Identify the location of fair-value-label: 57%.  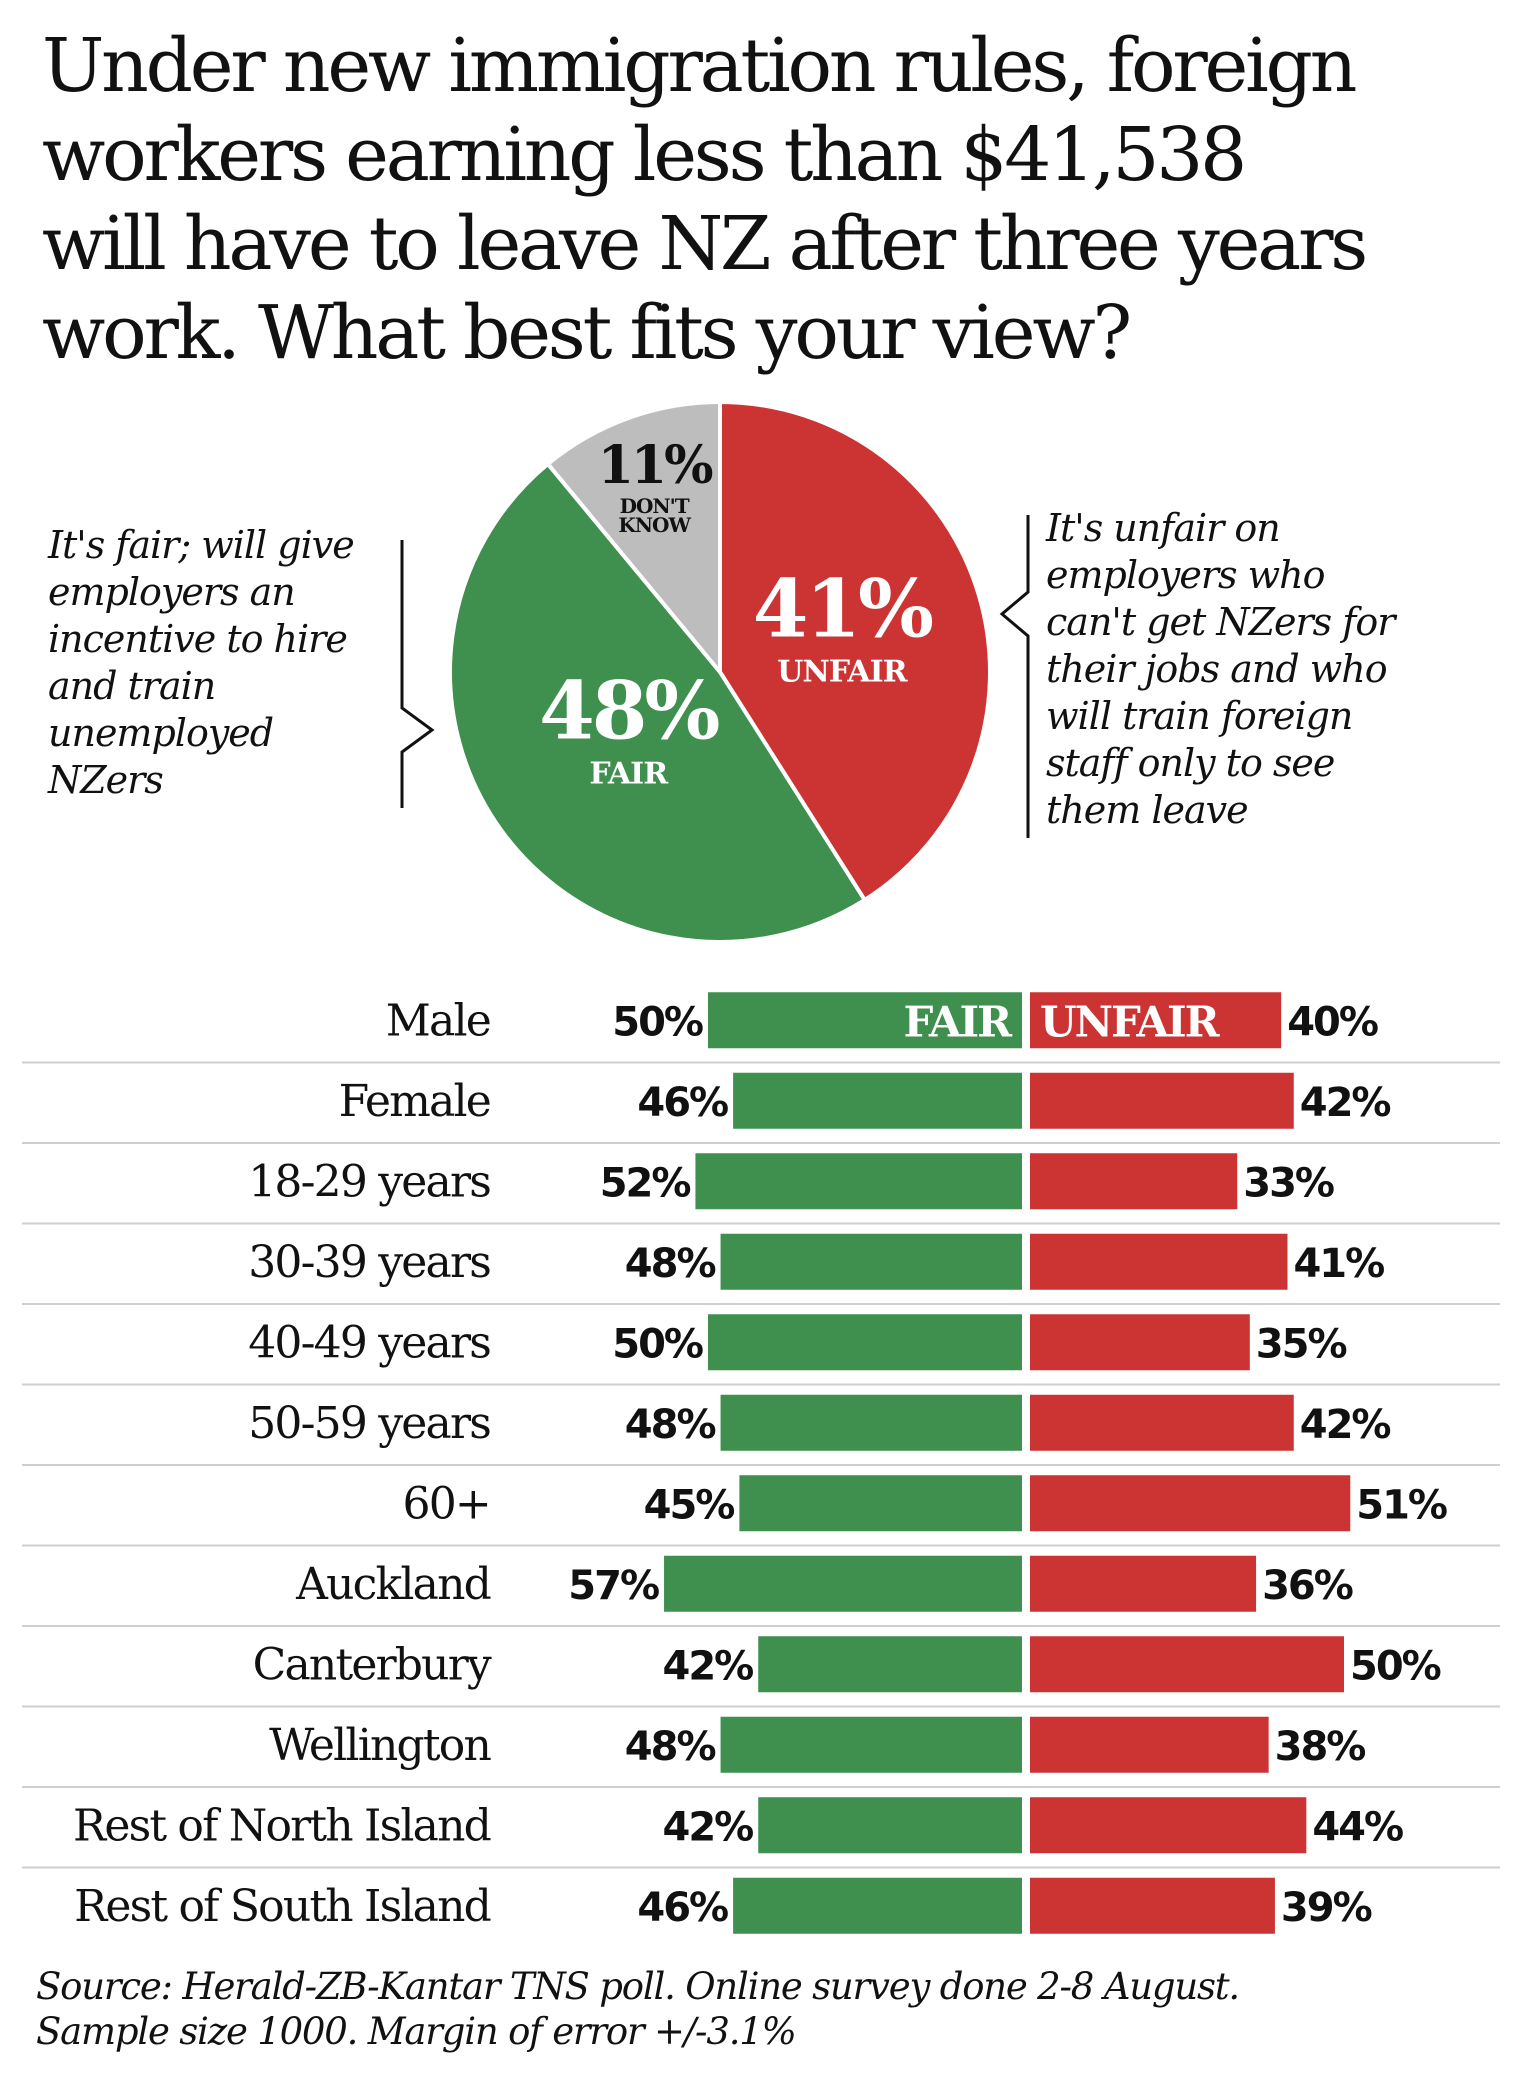
(613, 1586).